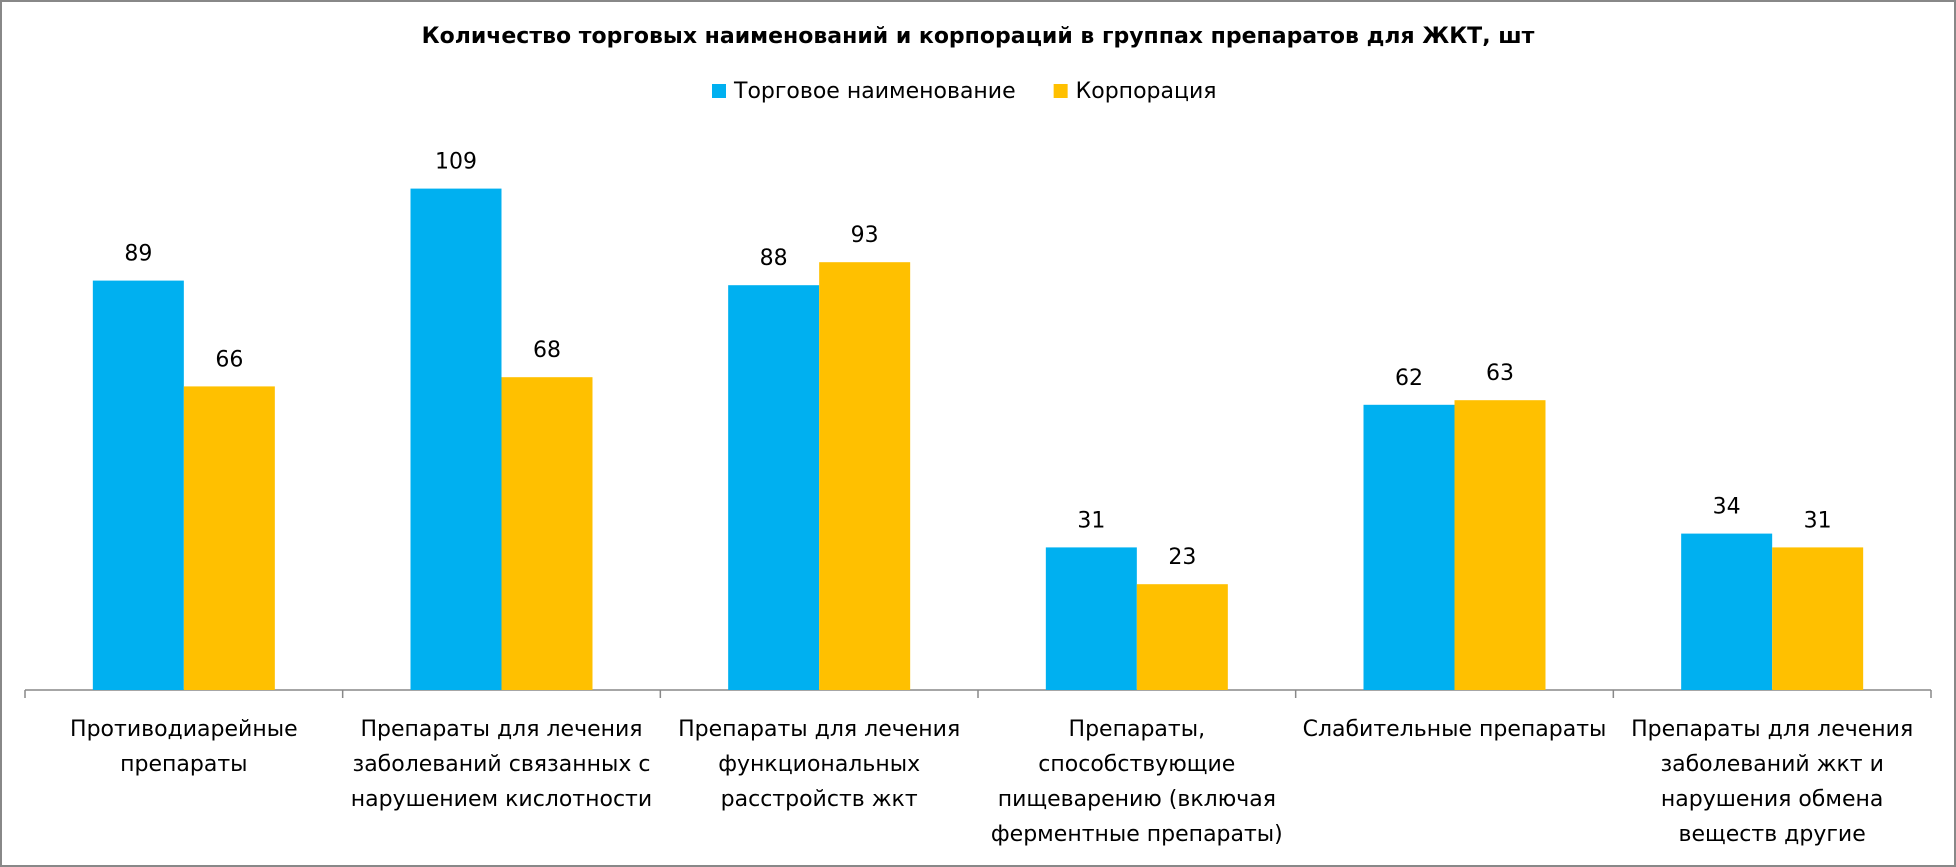 The width and height of the screenshot is (1956, 867). Describe the element at coordinates (865, 235) in the screenshot. I see `data-label: 93` at that location.